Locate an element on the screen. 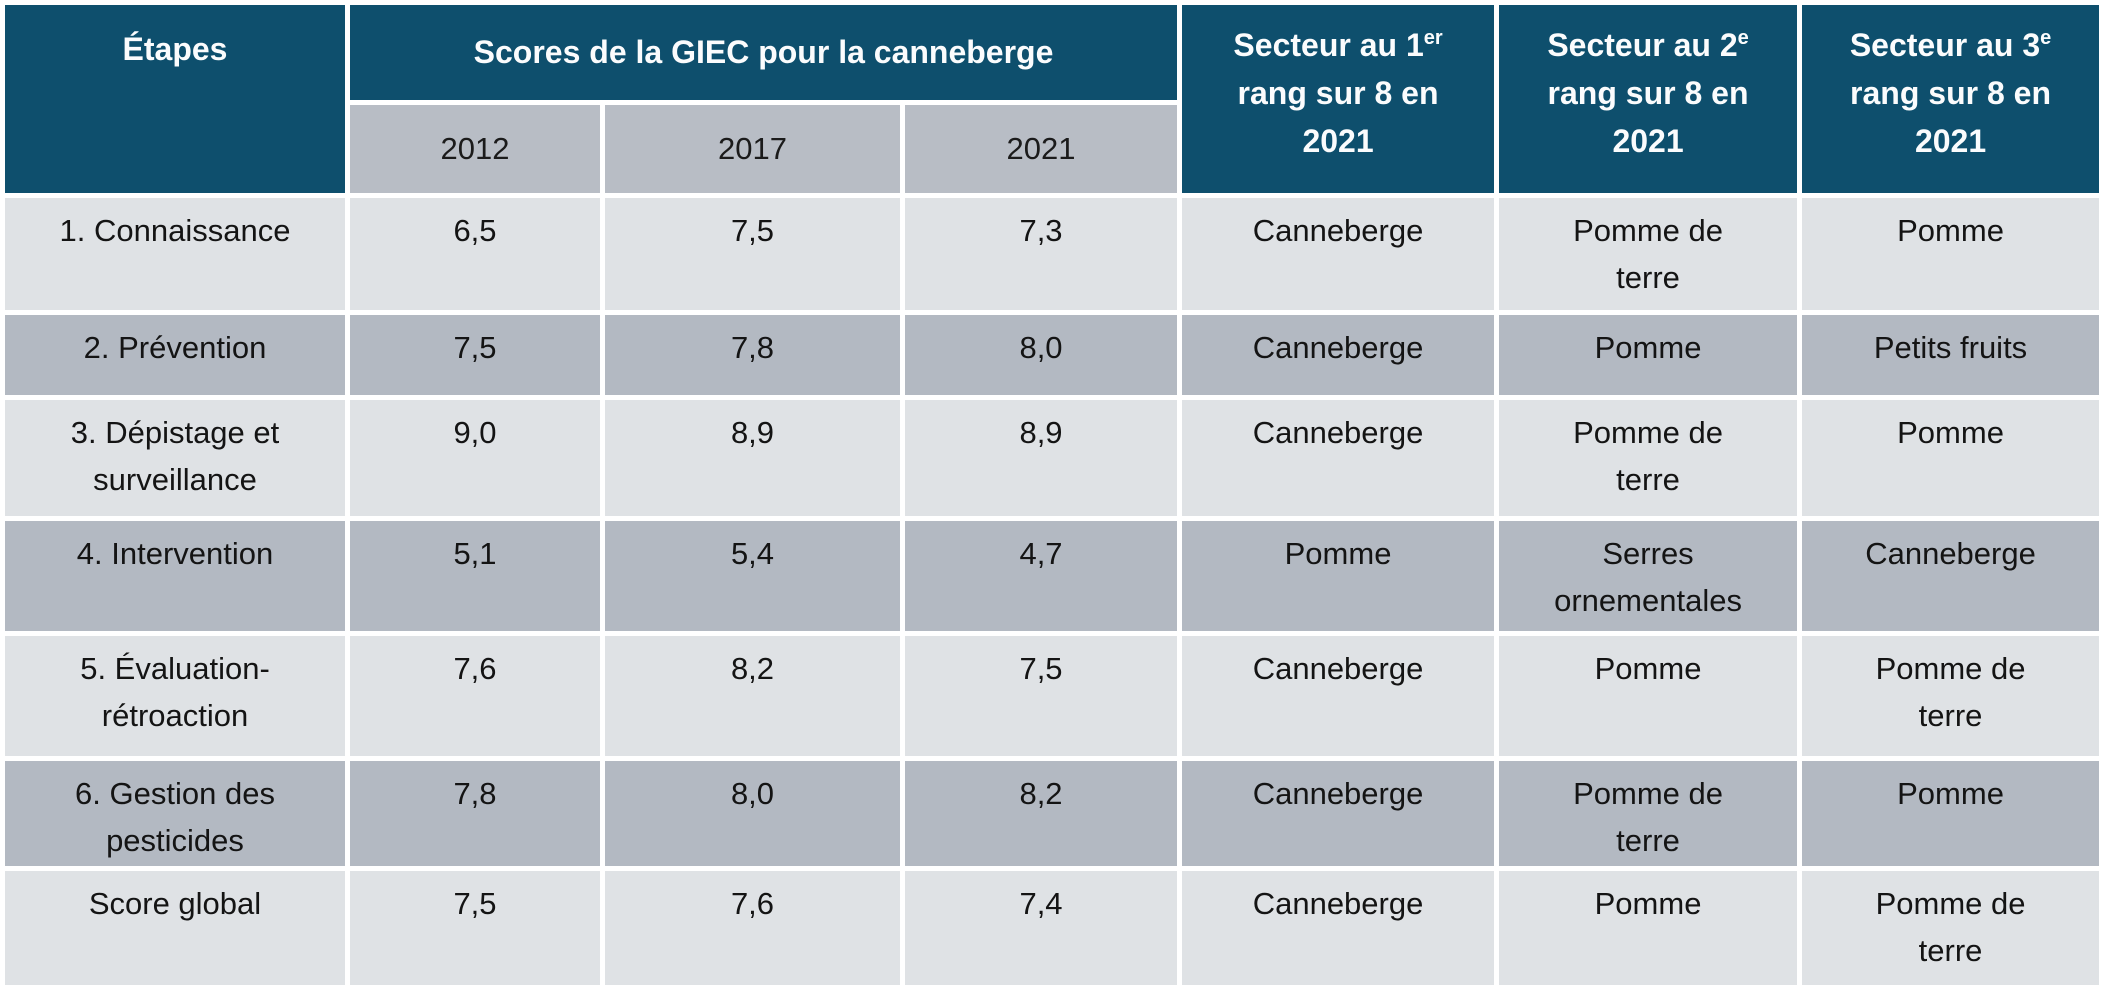 The image size is (2104, 1008). etape-cell: 5. Évaluation-rétroaction is located at coordinates (175, 696).